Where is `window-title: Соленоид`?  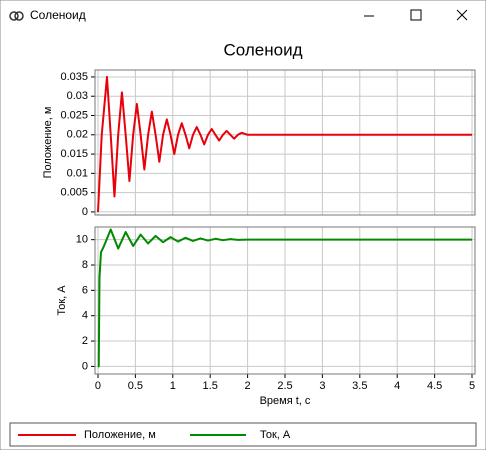 window-title: Соленоид is located at coordinates (58, 15).